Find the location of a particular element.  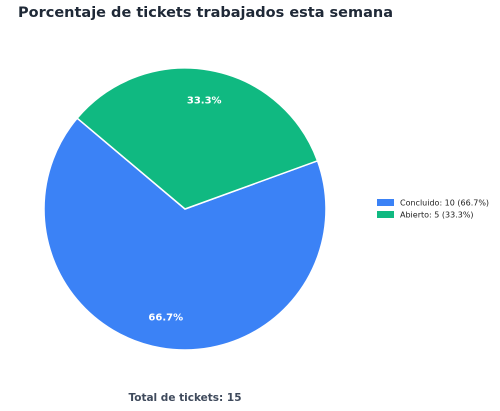

slice-label: 33.3% is located at coordinates (204, 101).